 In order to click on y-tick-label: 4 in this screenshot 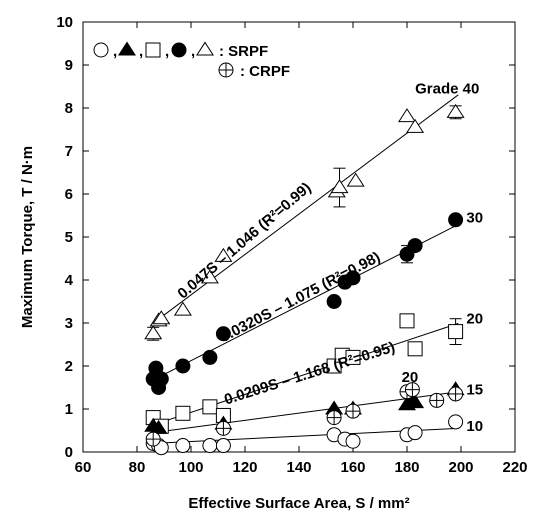, I will do `click(69, 280)`.